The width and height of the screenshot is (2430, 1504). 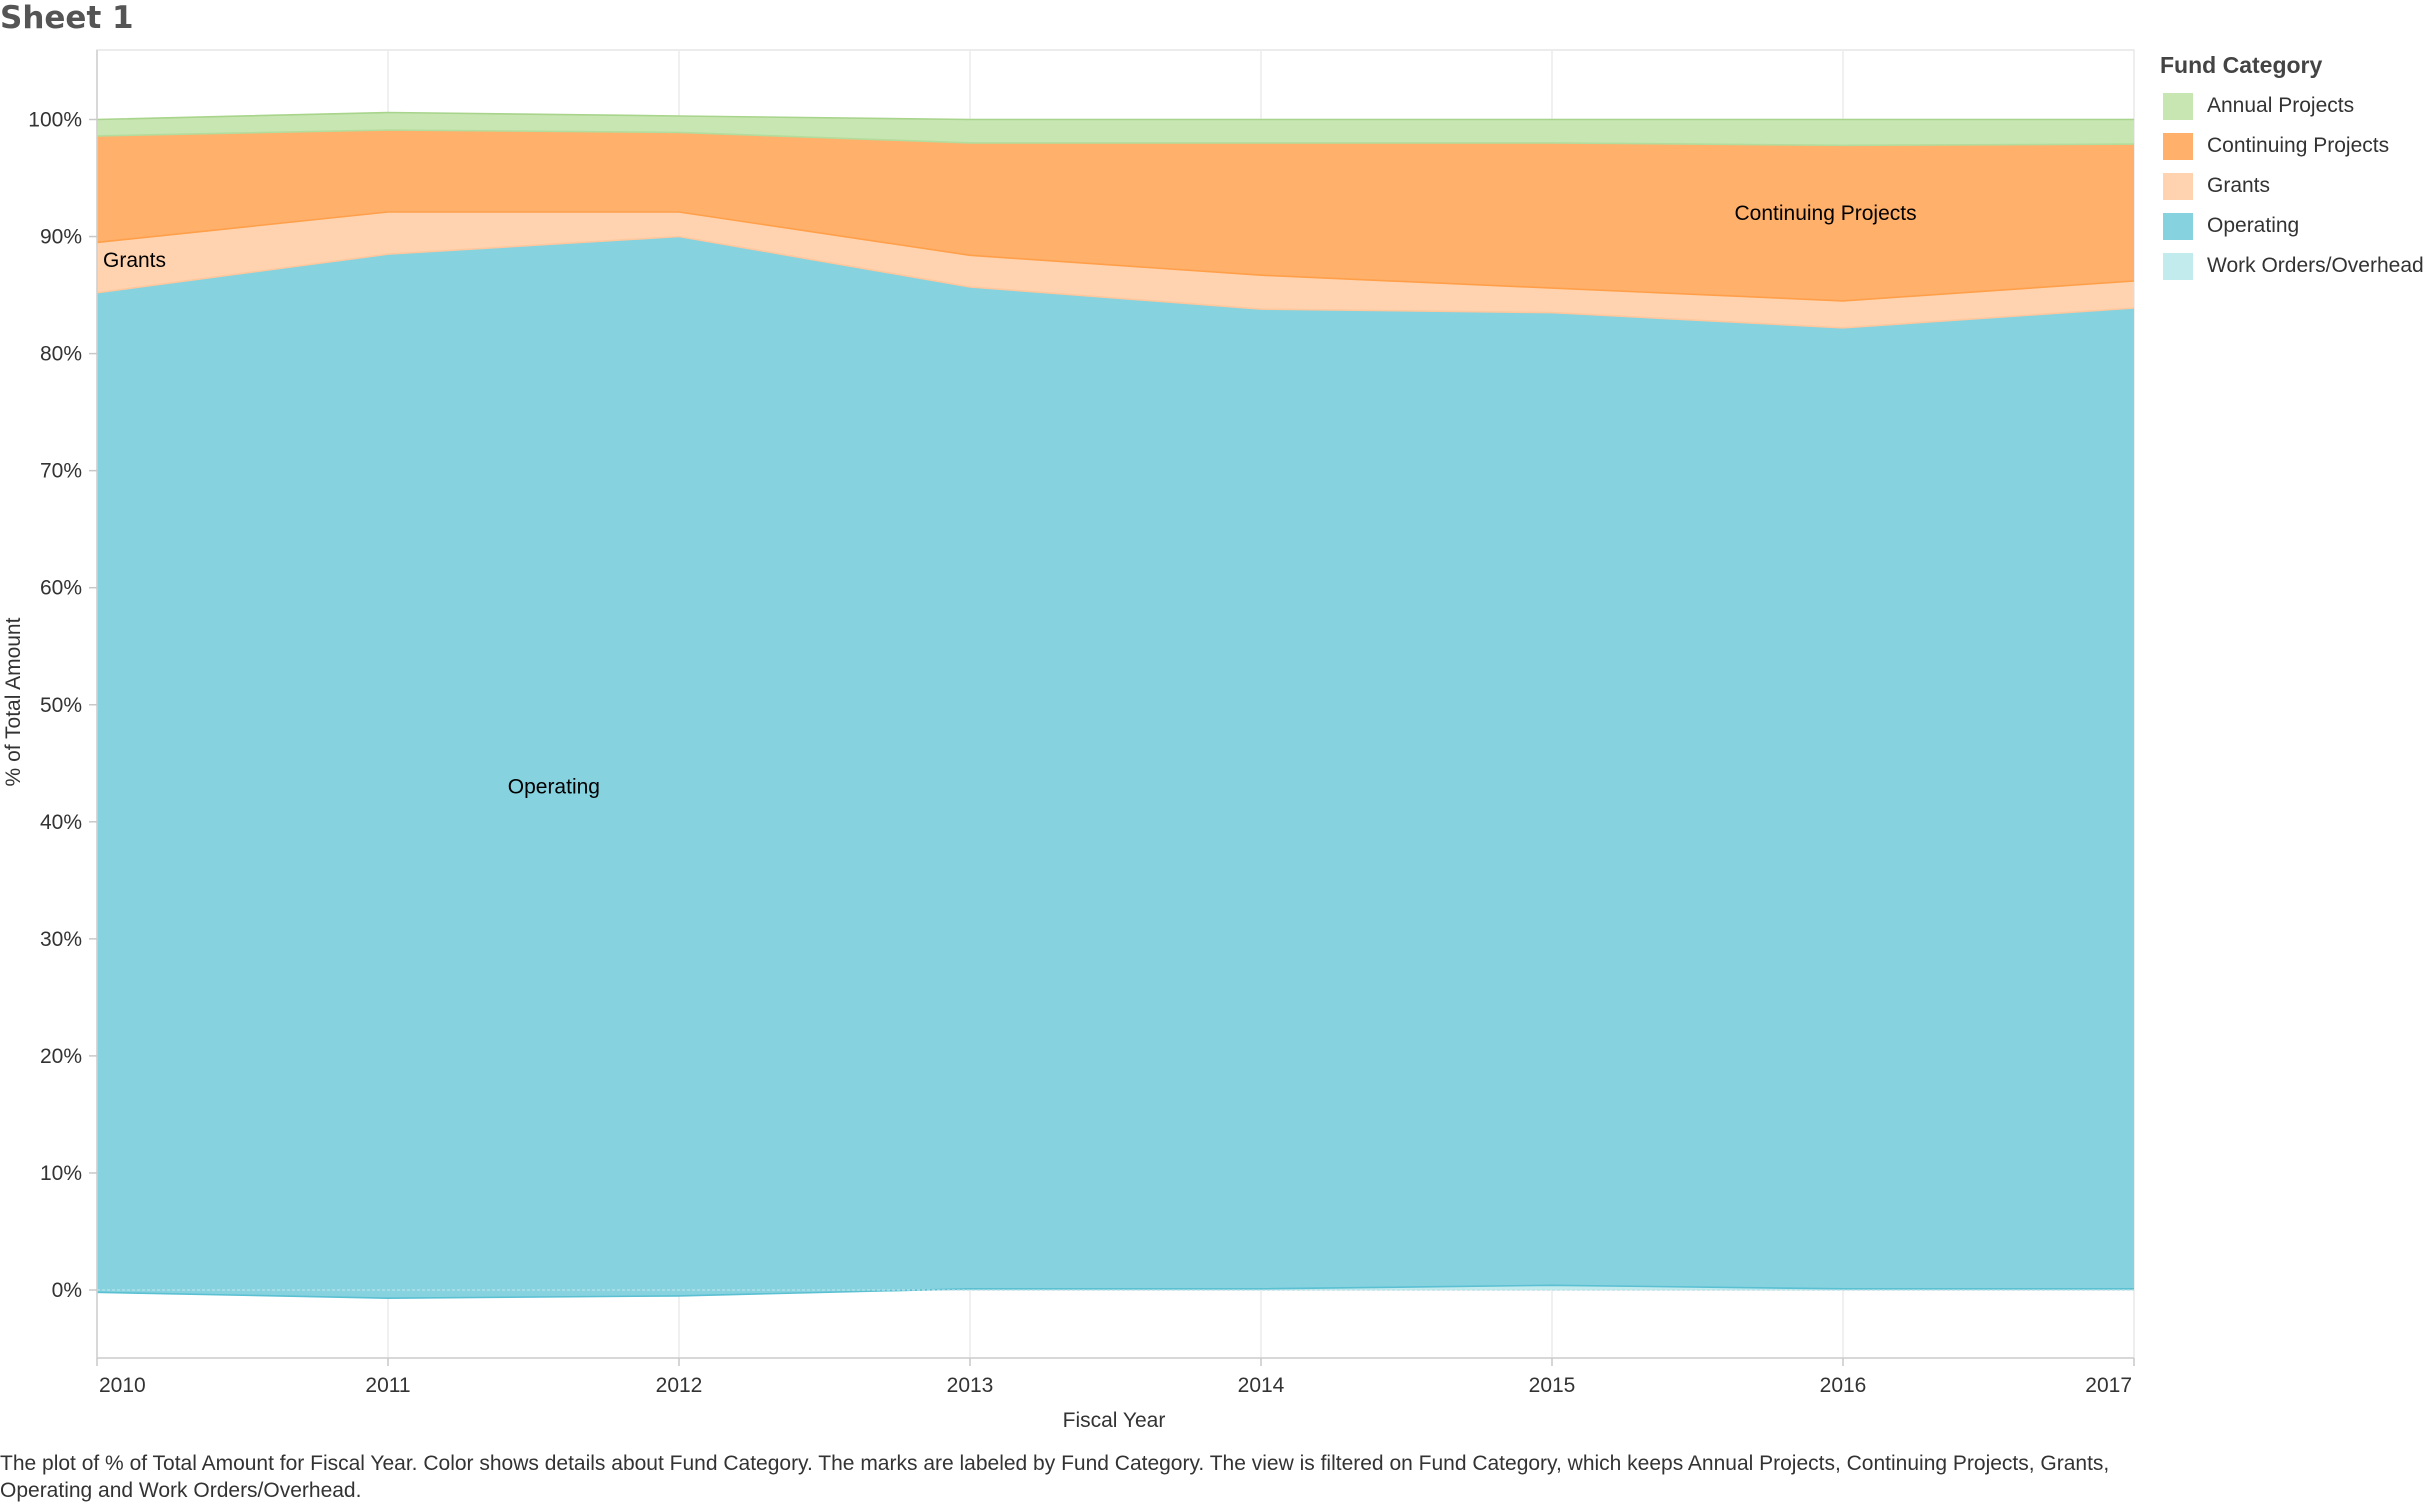 I want to click on y-tick-label: 90%, so click(x=61, y=237).